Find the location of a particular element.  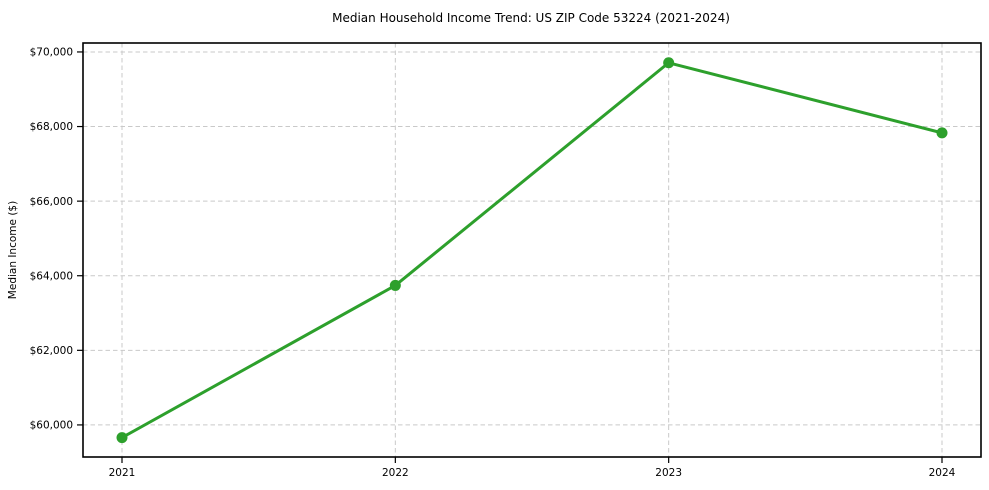

data-point-2023 is located at coordinates (669, 63).